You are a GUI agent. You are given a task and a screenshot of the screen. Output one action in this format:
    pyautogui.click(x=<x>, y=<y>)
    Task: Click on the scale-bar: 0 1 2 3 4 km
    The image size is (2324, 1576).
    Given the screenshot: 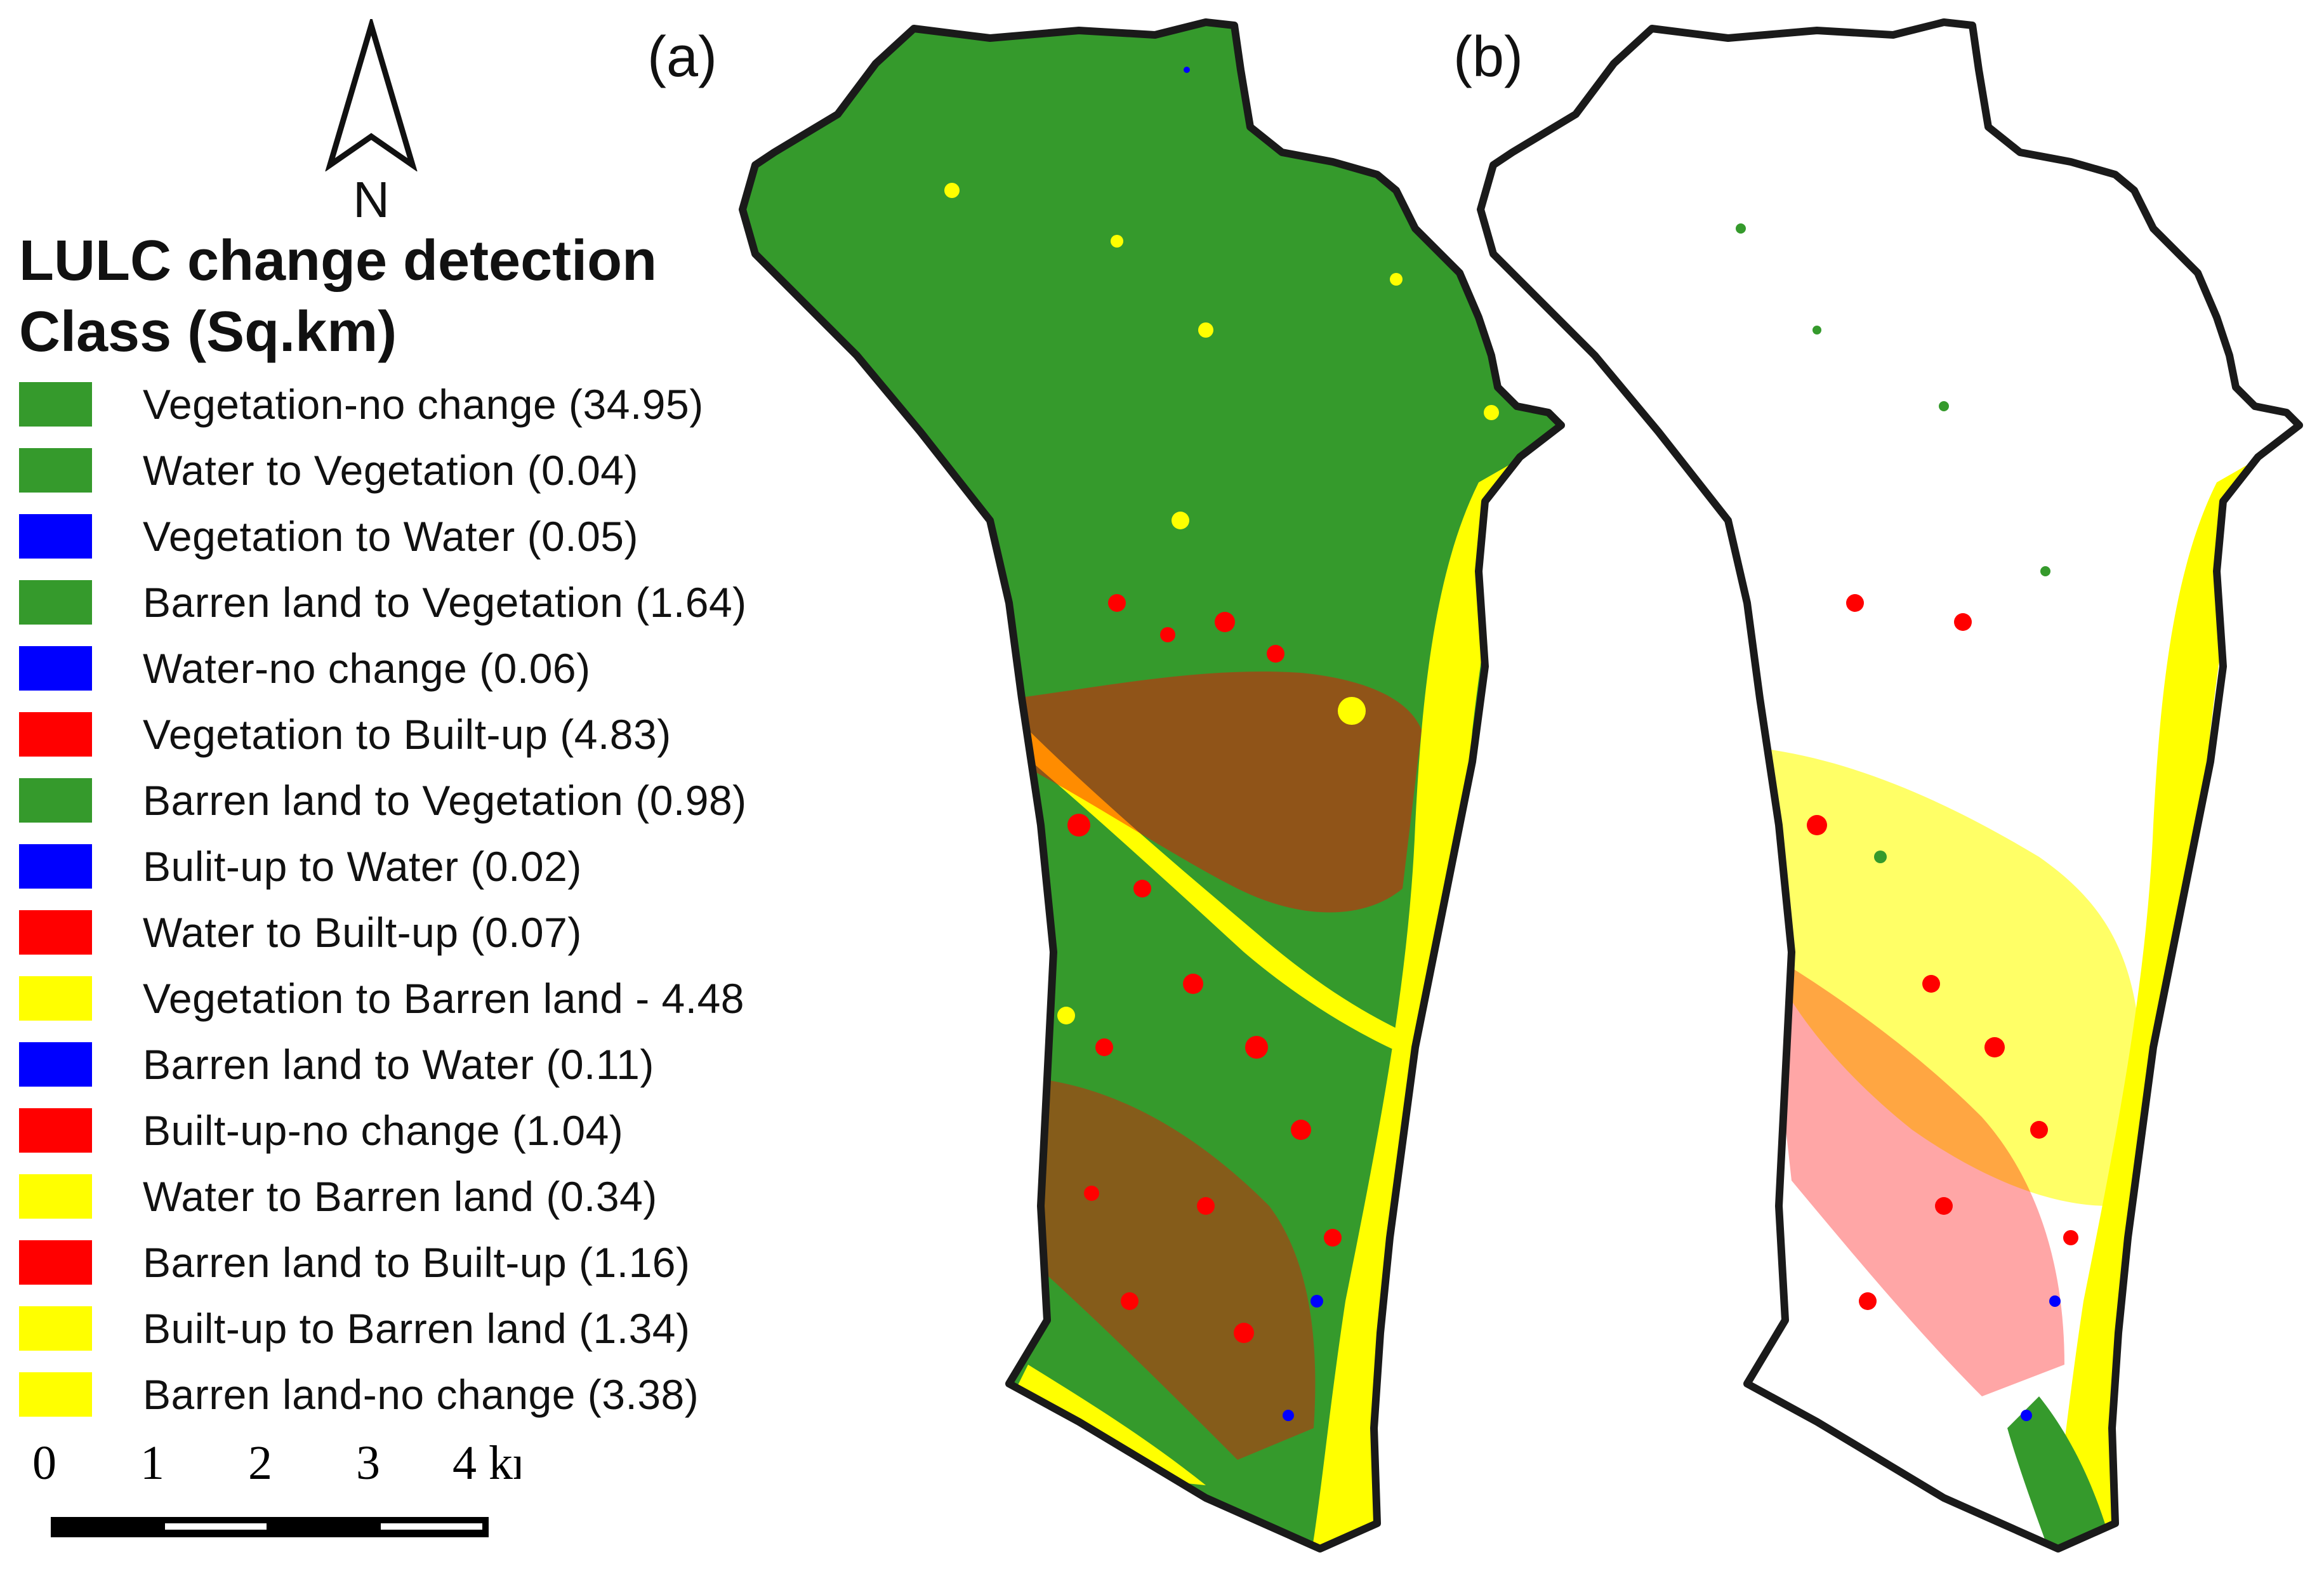 What is the action you would take?
    pyautogui.click(x=287, y=1491)
    